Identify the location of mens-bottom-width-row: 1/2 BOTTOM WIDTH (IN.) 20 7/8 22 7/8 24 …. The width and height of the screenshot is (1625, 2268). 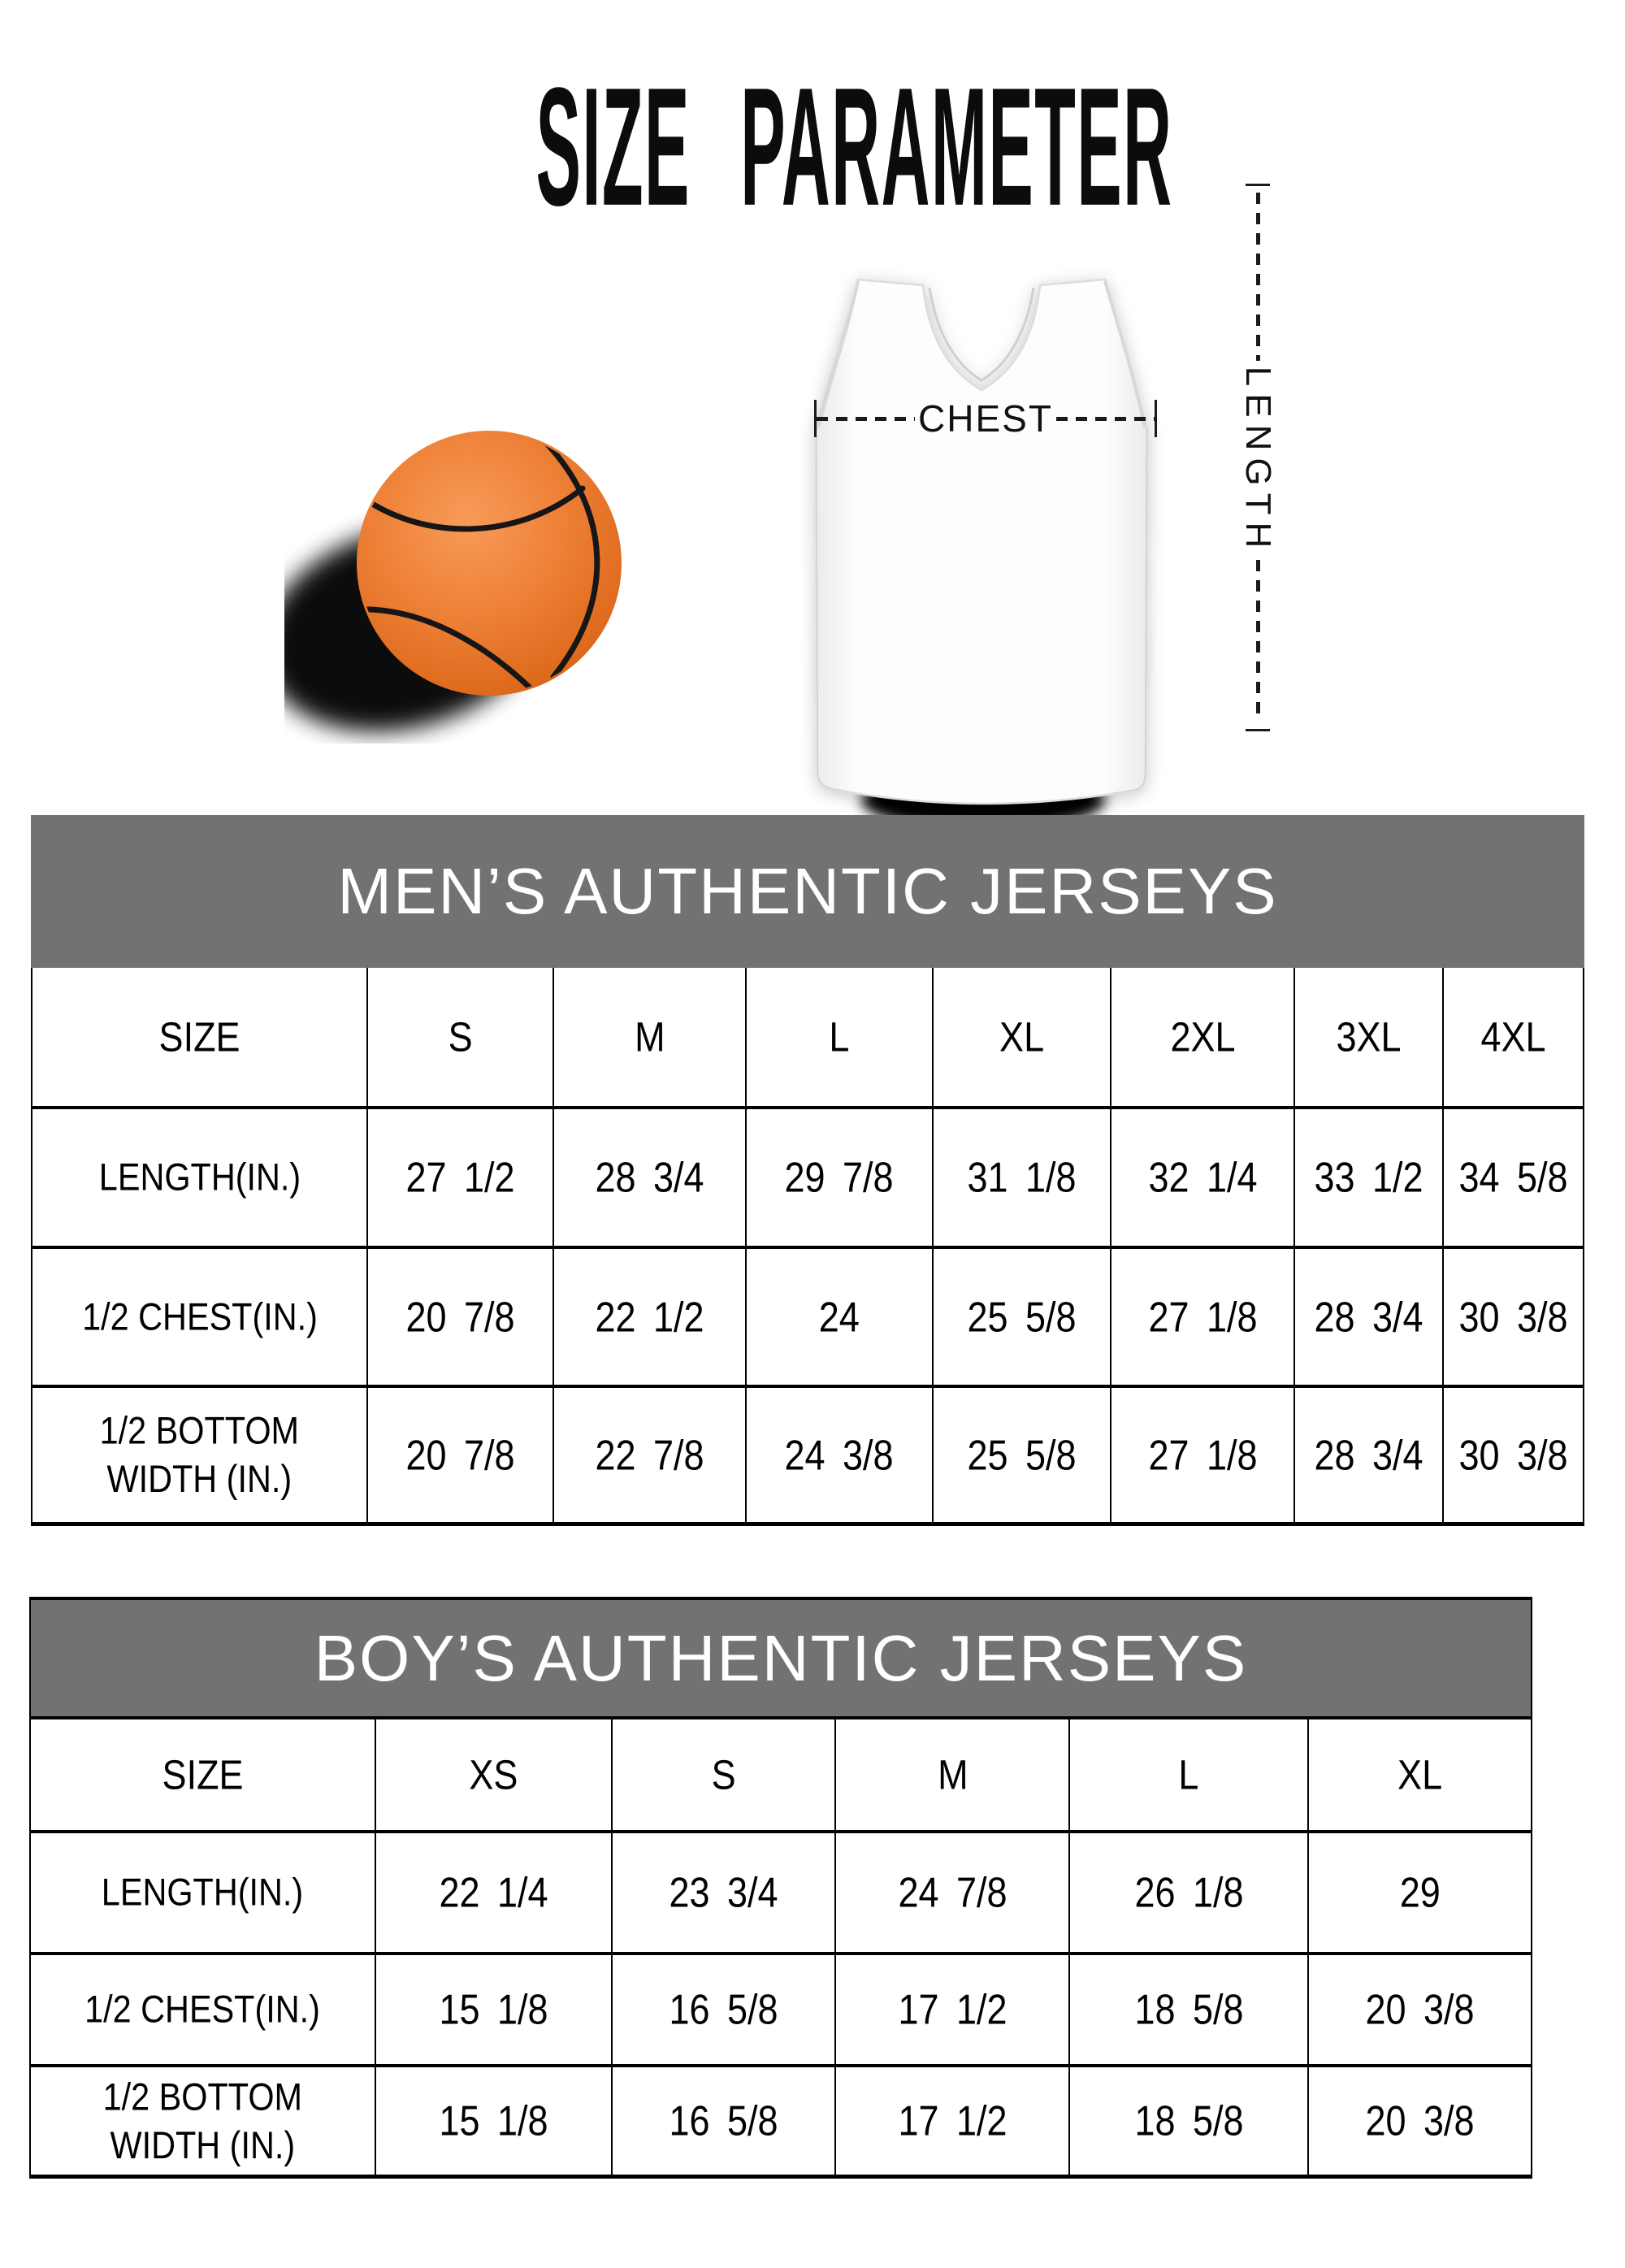
(808, 1455).